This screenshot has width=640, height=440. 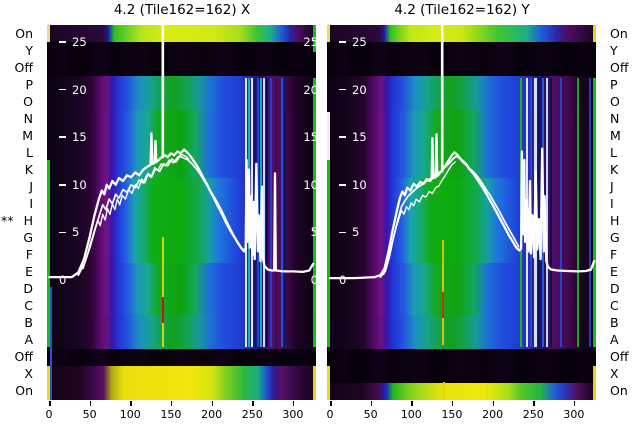 What do you see at coordinates (28, 221) in the screenshot?
I see `row-label-left-h-11: H` at bounding box center [28, 221].